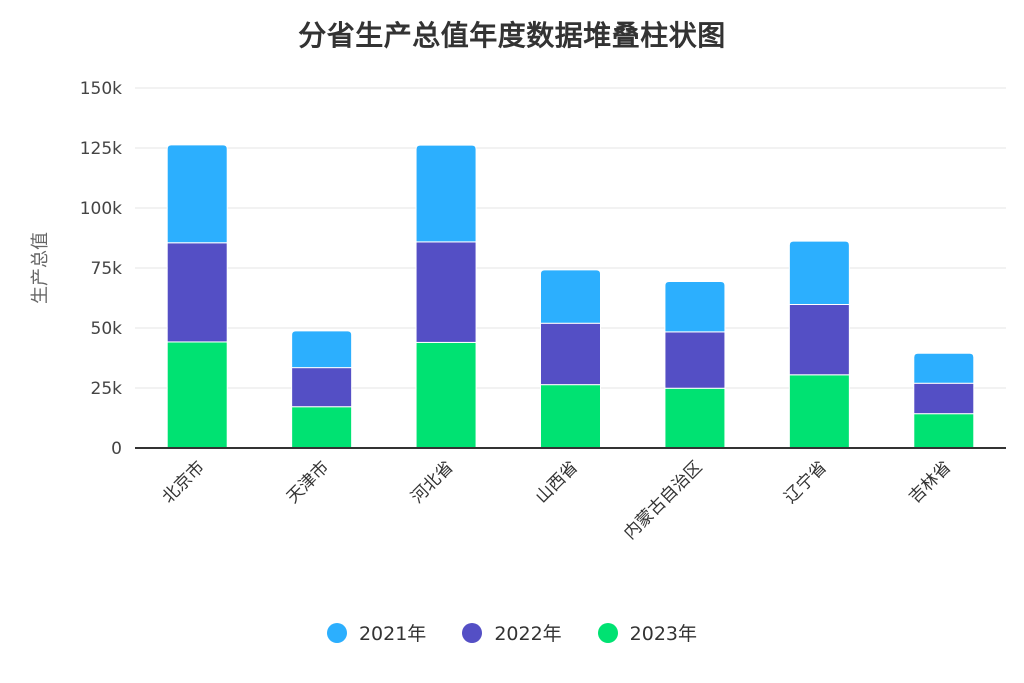 The height and width of the screenshot is (683, 1024). What do you see at coordinates (663, 634) in the screenshot?
I see `legend-label: 2023年` at bounding box center [663, 634].